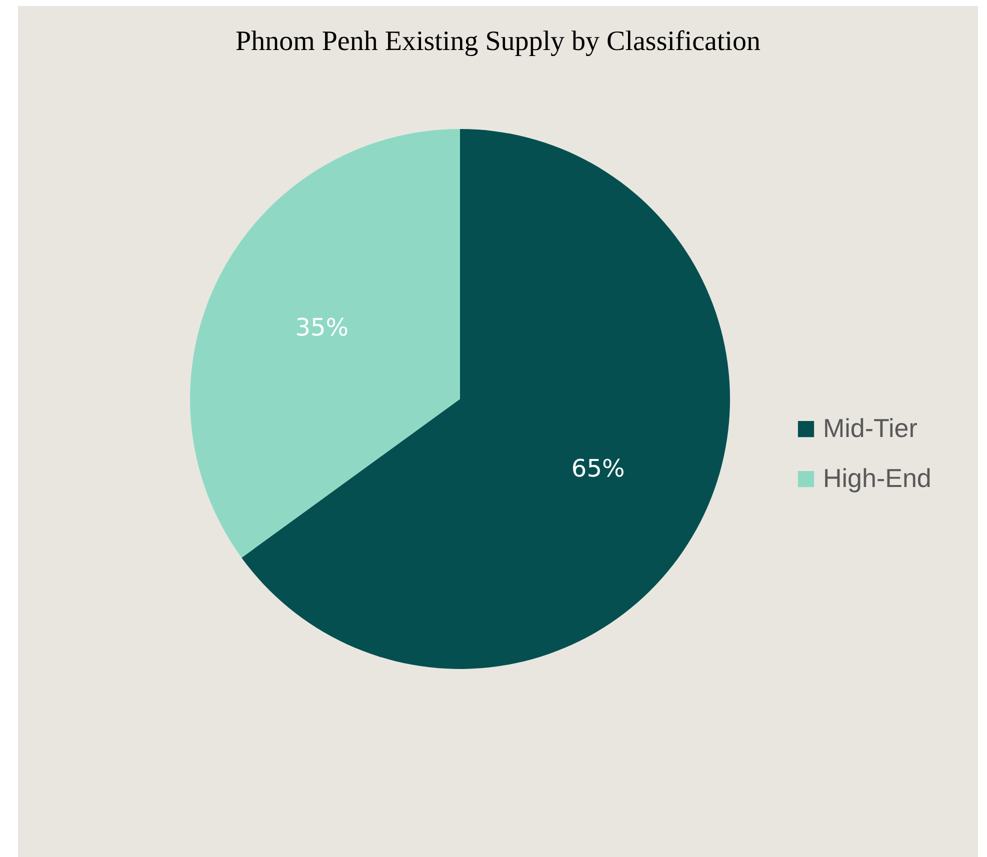  I want to click on data-label: 65%, so click(598, 468).